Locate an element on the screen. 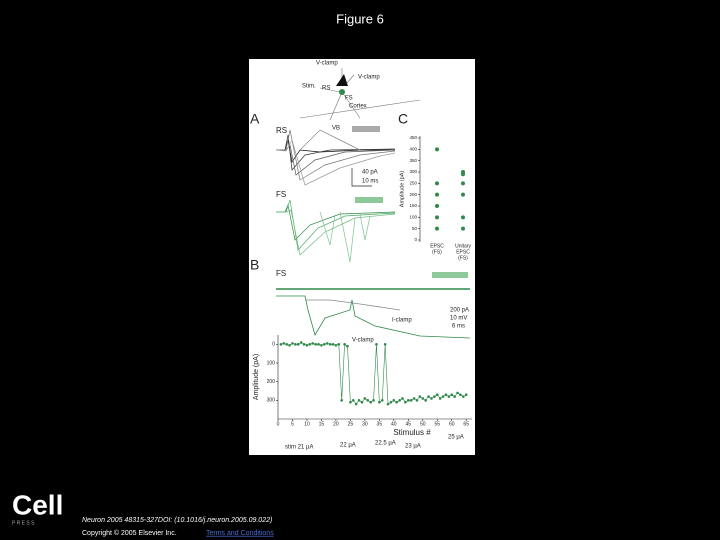 Image resolution: width=720 pixels, height=540 pixels. y-tick-label: 200 is located at coordinates (271, 382).